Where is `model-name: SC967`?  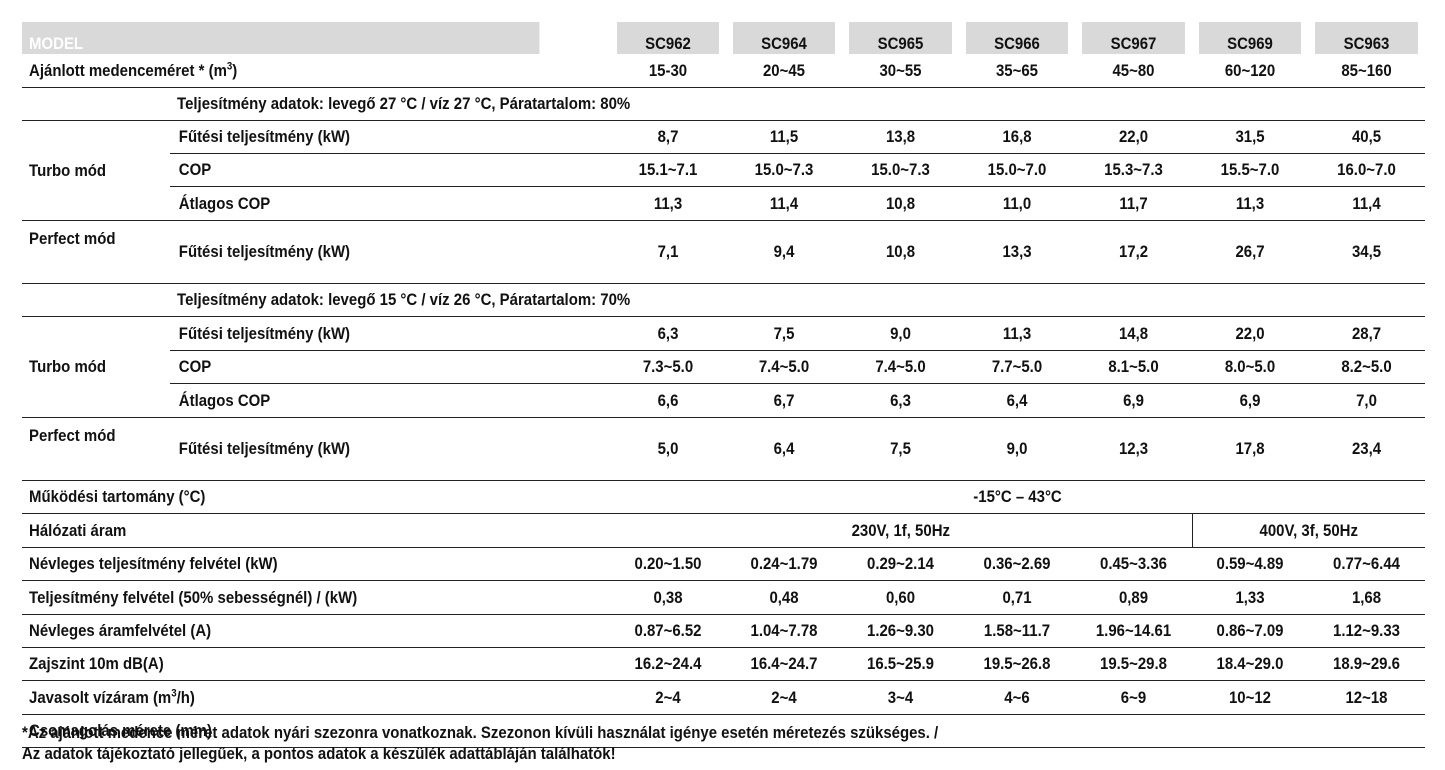 model-name: SC967 is located at coordinates (1133, 38).